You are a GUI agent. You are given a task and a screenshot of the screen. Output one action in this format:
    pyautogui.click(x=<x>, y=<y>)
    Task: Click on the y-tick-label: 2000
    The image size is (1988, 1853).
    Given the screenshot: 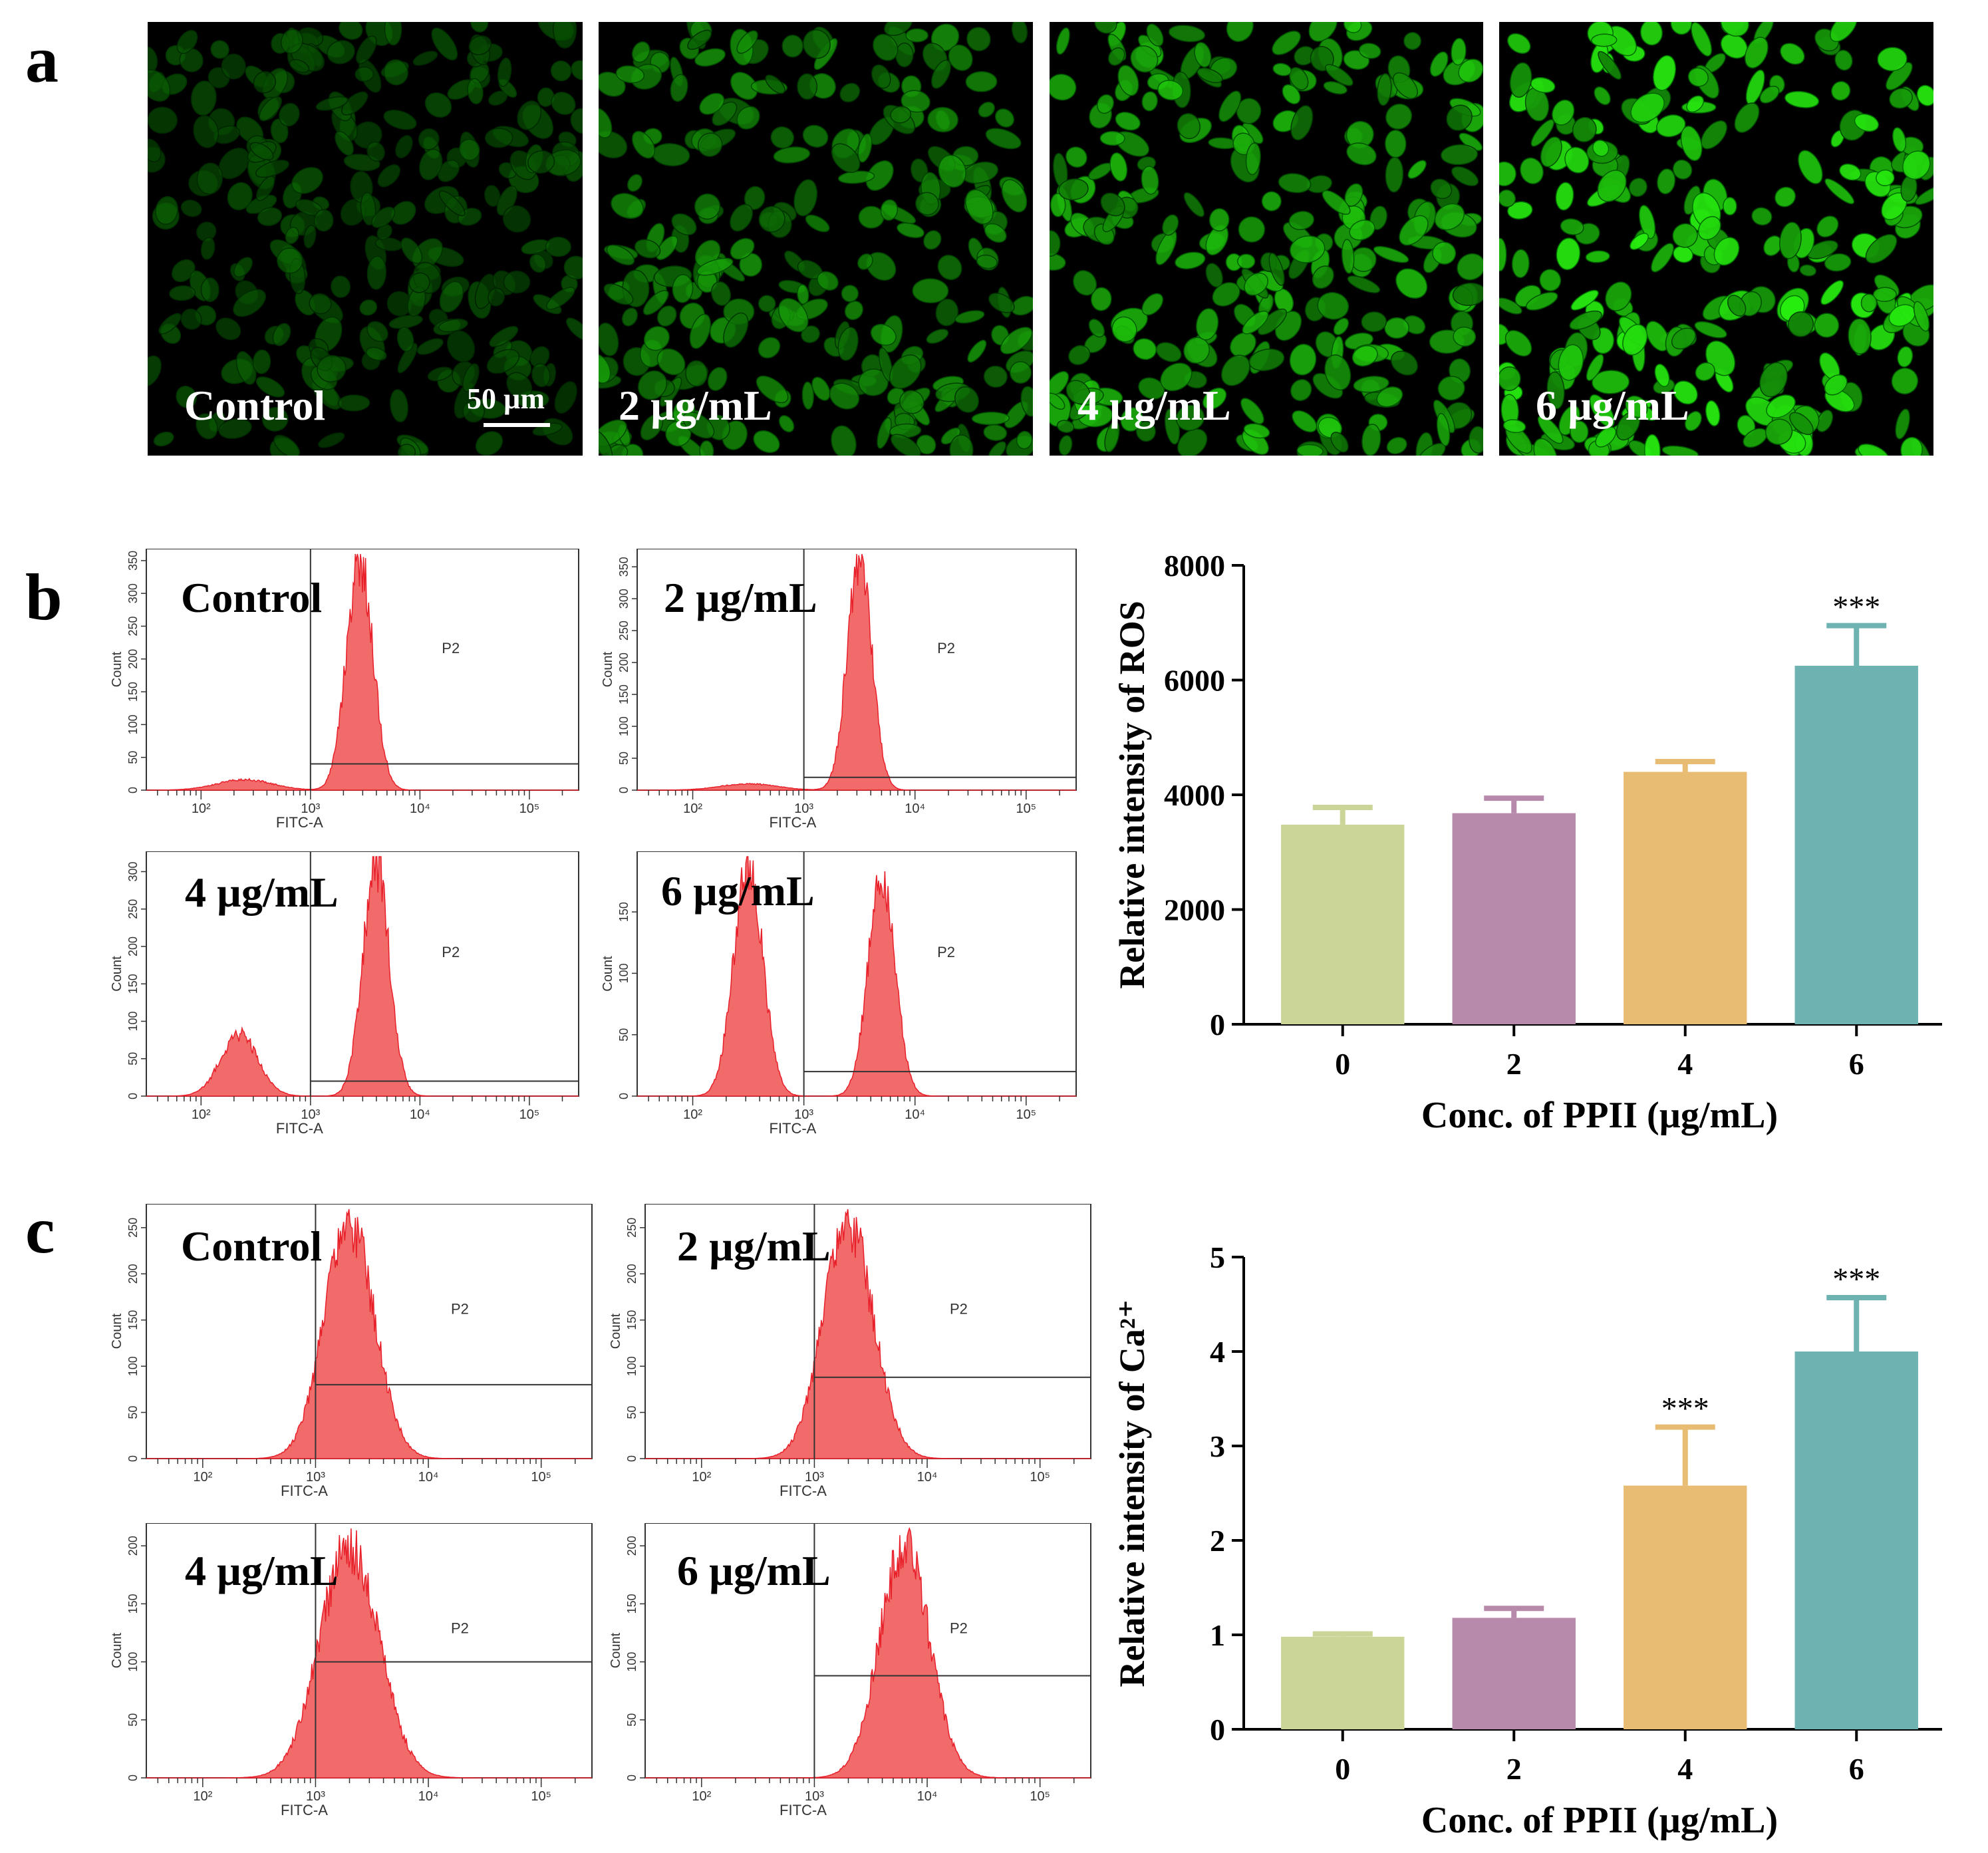 What is the action you would take?
    pyautogui.click(x=1194, y=910)
    